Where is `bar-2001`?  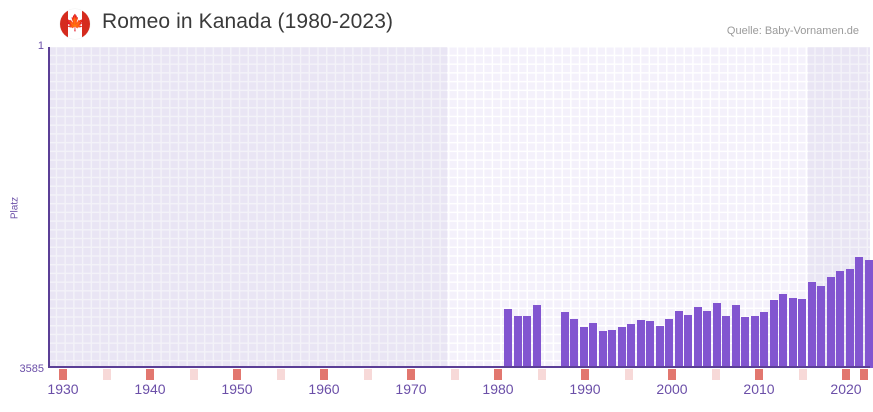 bar-2001 is located at coordinates (707, 339).